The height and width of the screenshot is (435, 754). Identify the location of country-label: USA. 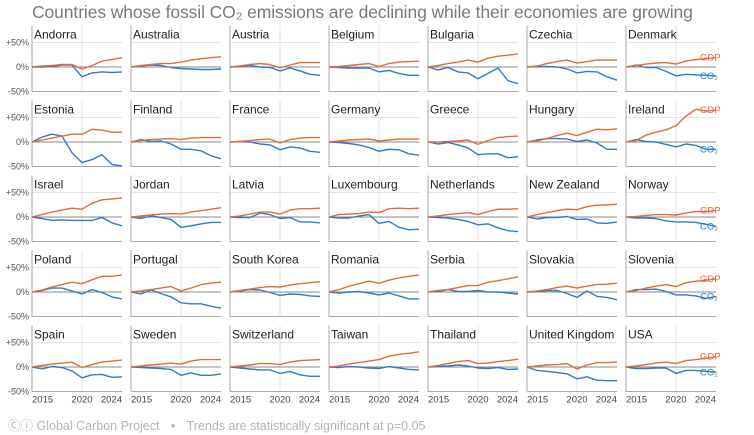
(640, 335).